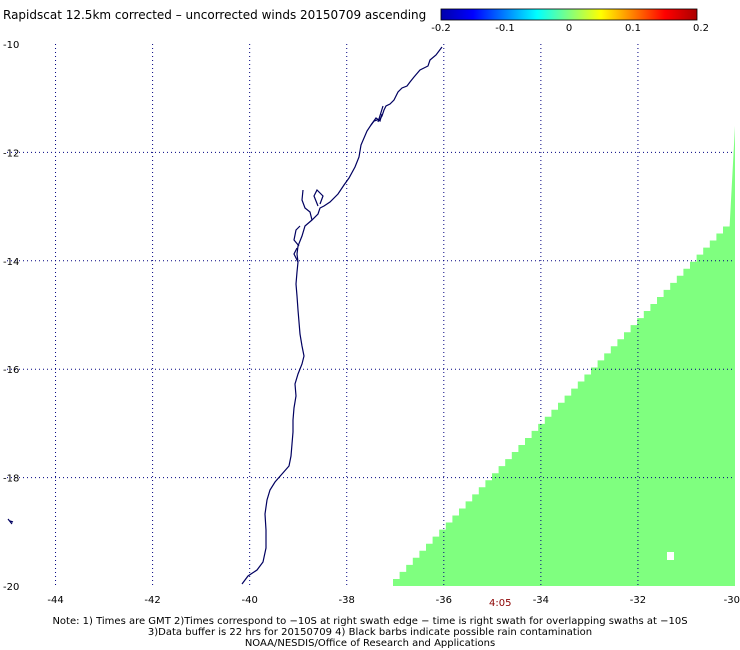 The image size is (740, 650). What do you see at coordinates (11, 587) in the screenshot?
I see `lat-tick-label: -20` at bounding box center [11, 587].